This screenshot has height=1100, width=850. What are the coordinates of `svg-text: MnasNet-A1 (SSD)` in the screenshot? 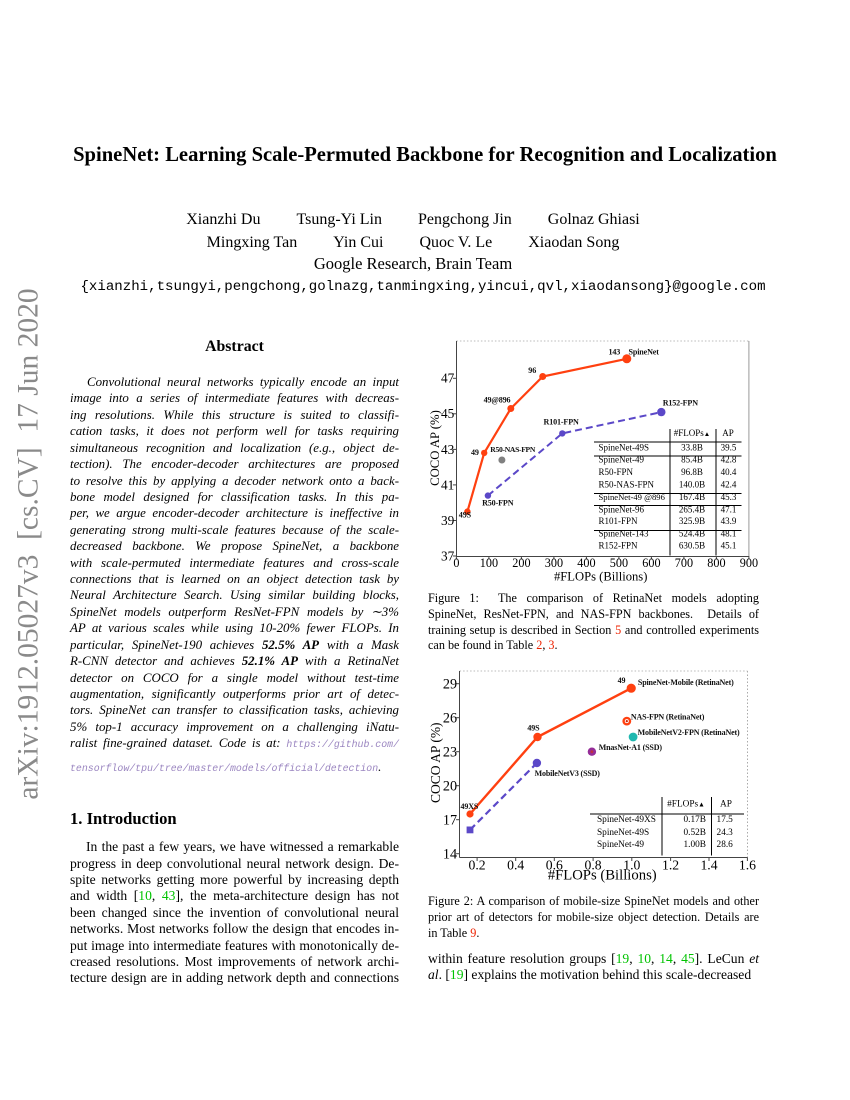 It's located at (631, 747).